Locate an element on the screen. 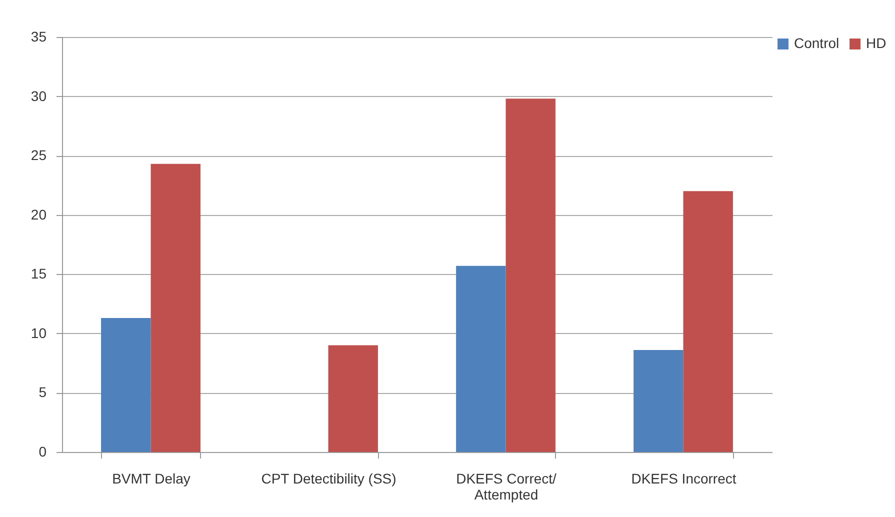 This screenshot has height=517, width=895. x-tick-label: CPT Detectibility (SS) is located at coordinates (328, 478).